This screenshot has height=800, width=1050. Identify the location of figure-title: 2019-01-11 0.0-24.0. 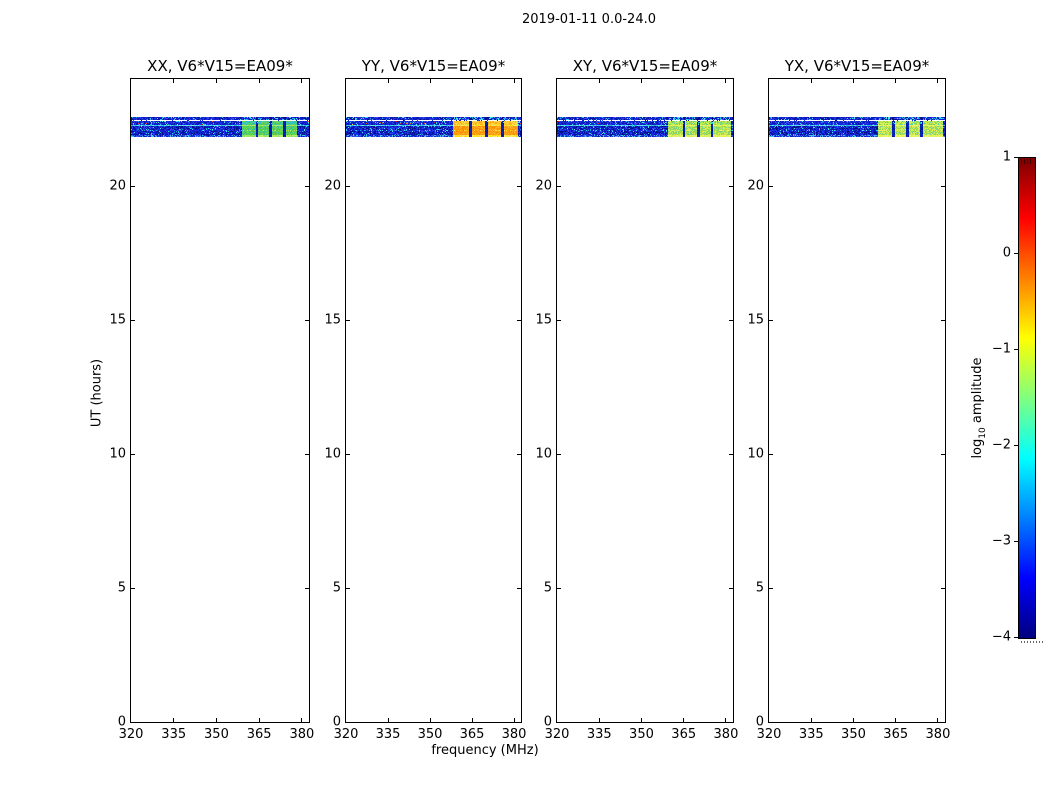
(589, 19).